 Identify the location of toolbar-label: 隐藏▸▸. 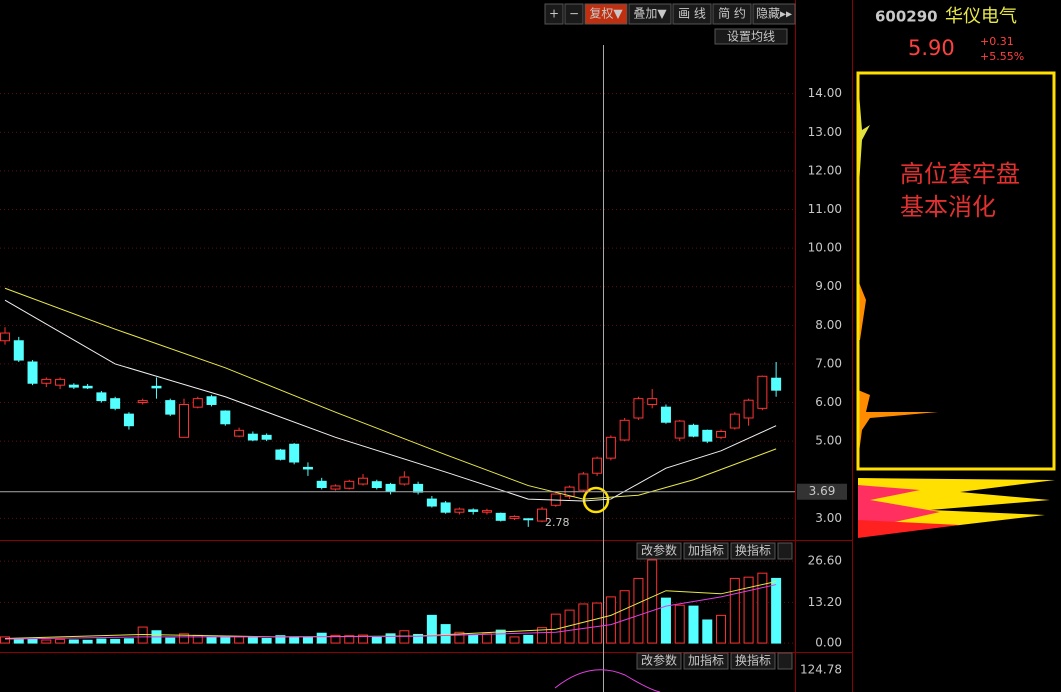
(774, 14).